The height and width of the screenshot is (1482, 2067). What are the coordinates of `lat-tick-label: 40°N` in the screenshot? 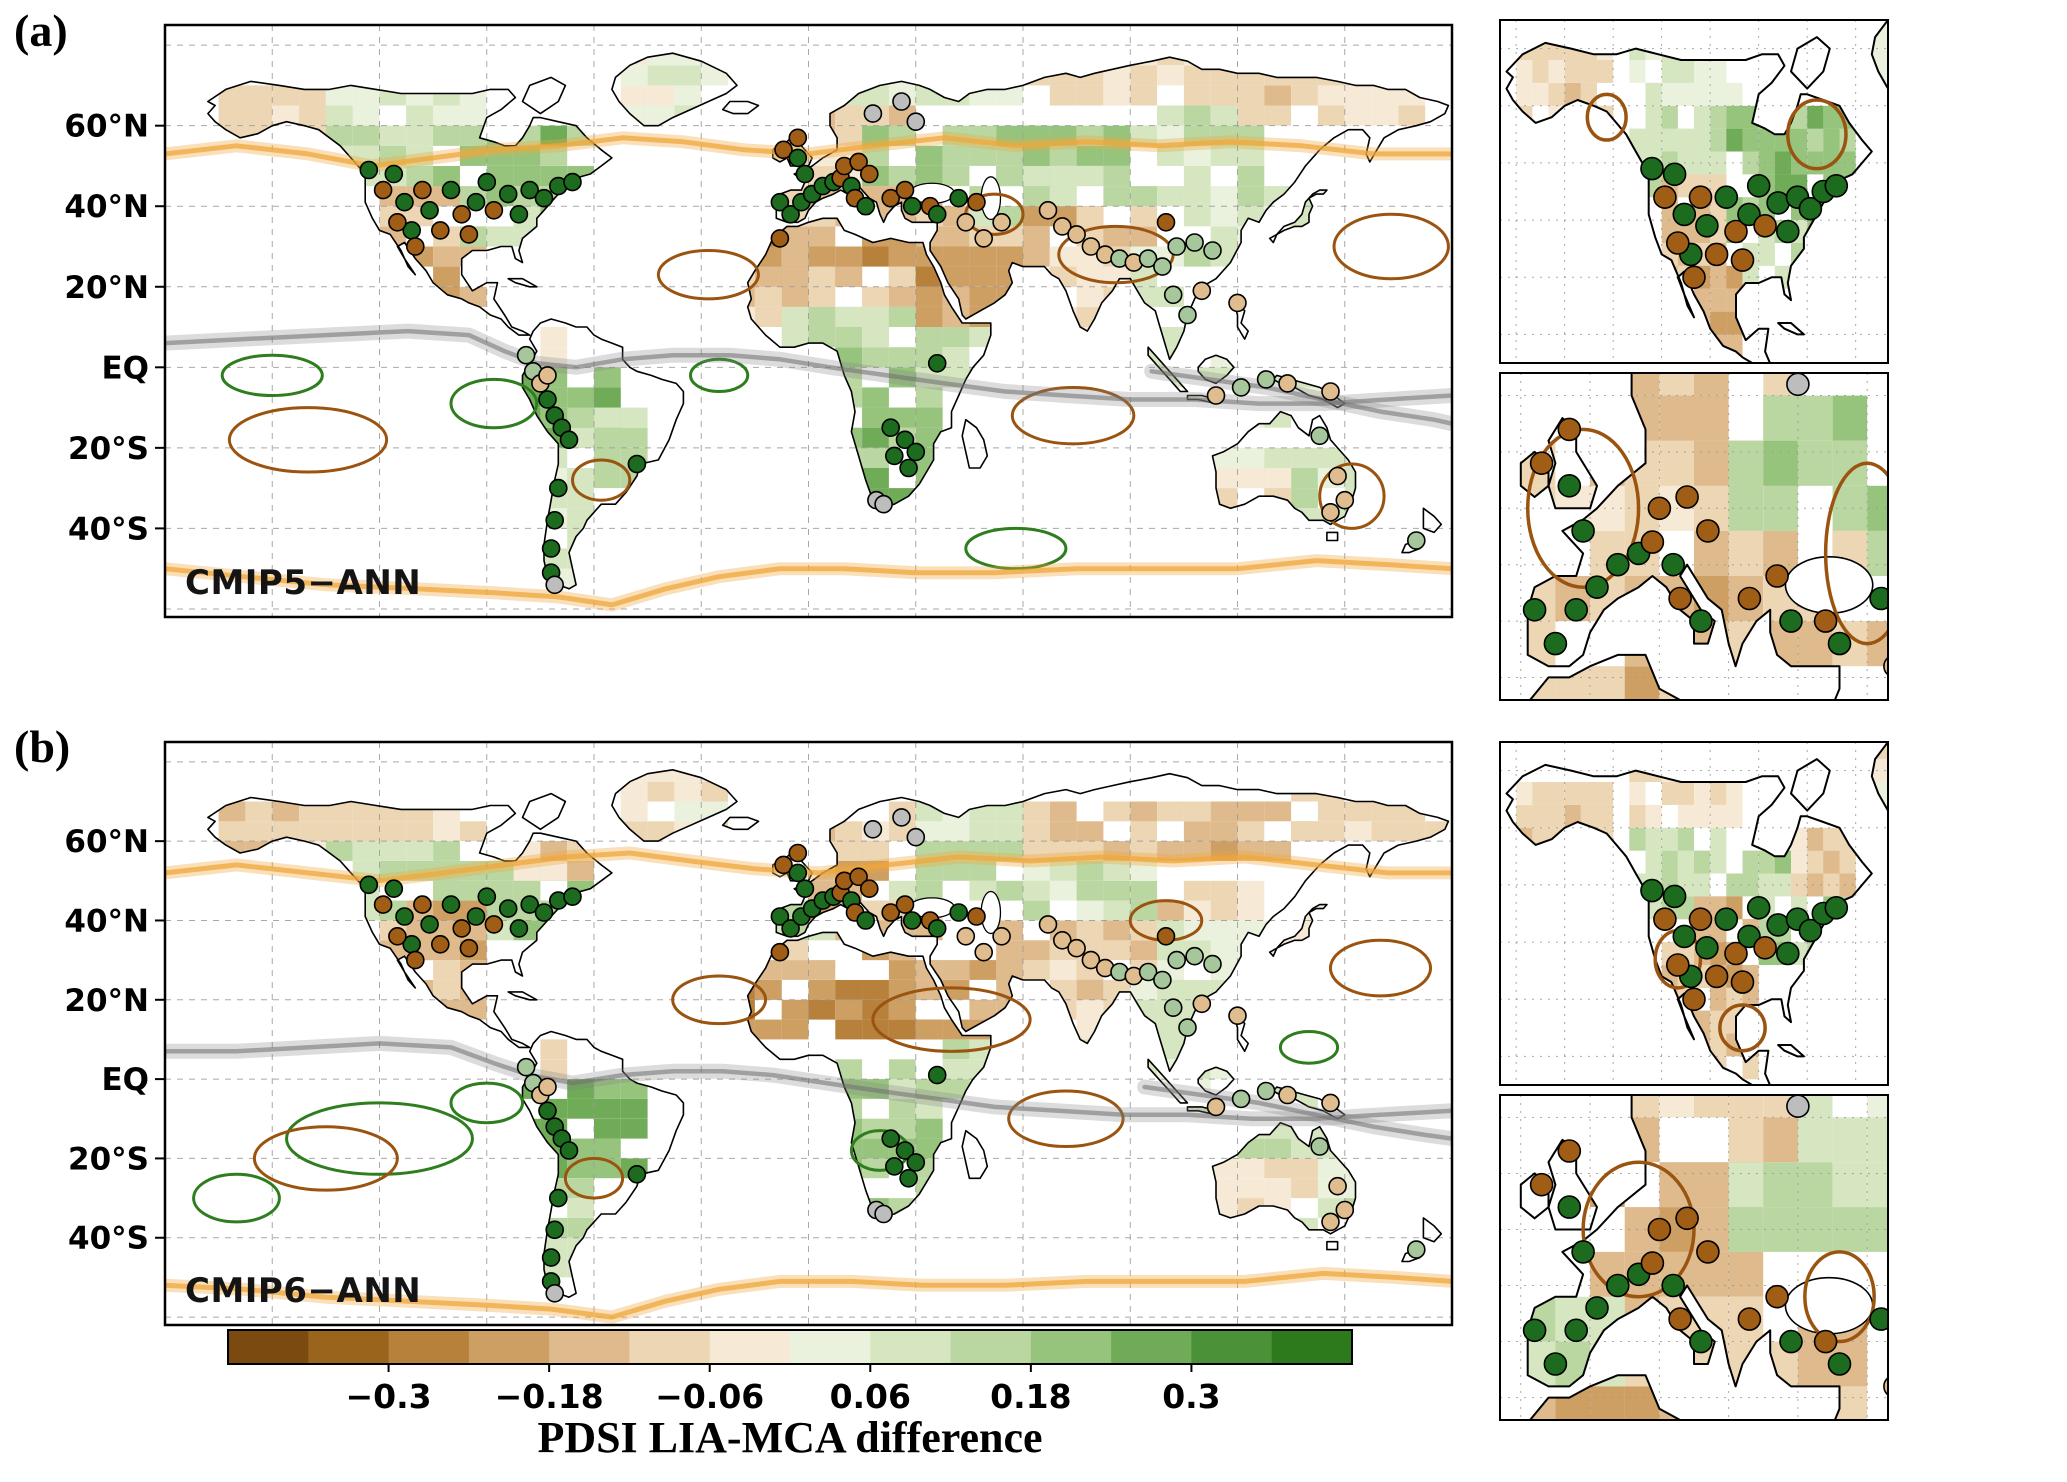 It's located at (106, 921).